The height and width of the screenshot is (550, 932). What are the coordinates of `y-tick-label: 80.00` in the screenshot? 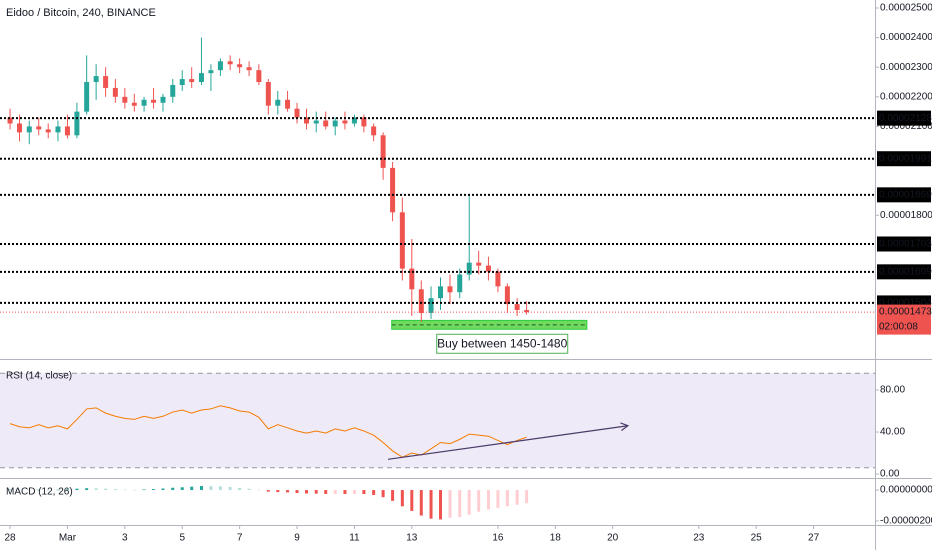 It's located at (892, 390).